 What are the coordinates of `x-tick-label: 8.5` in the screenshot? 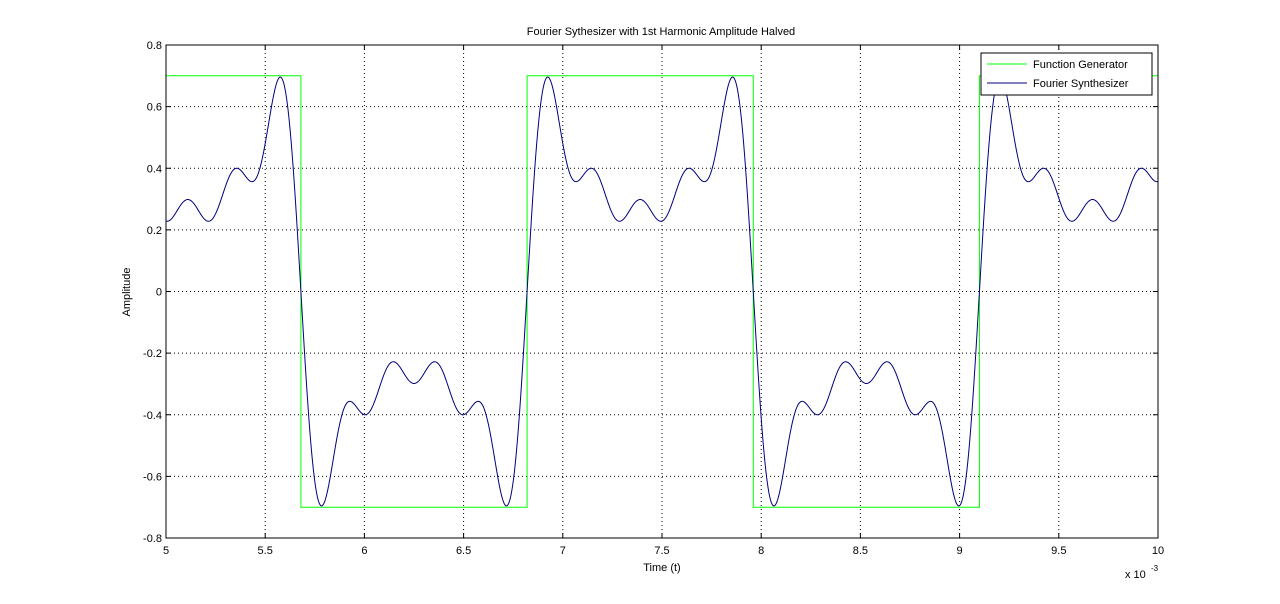 It's located at (860, 551).